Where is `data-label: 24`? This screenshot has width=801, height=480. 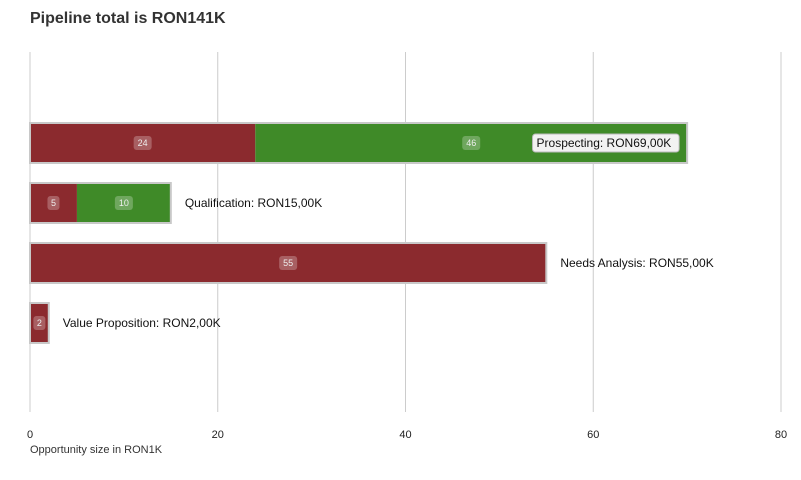 data-label: 24 is located at coordinates (143, 143).